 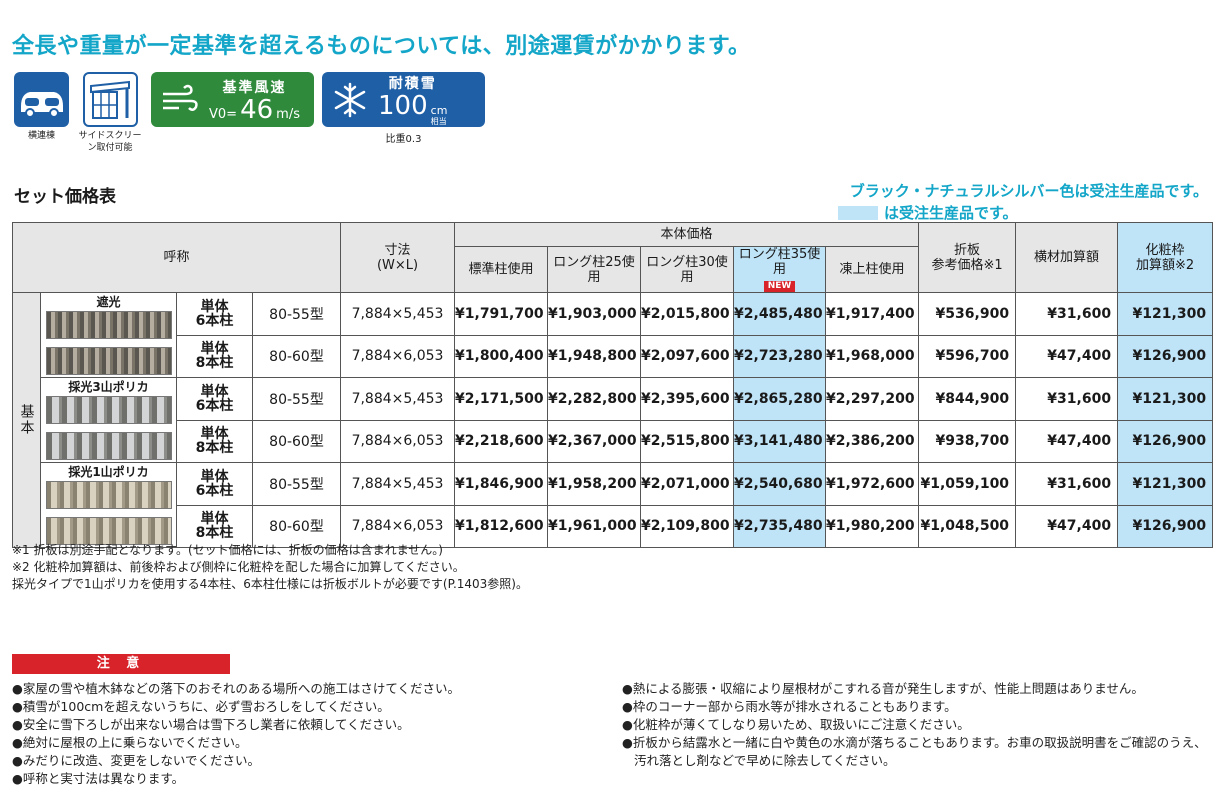 What do you see at coordinates (687, 356) in the screenshot?
I see `price-long30: ¥2,097,600` at bounding box center [687, 356].